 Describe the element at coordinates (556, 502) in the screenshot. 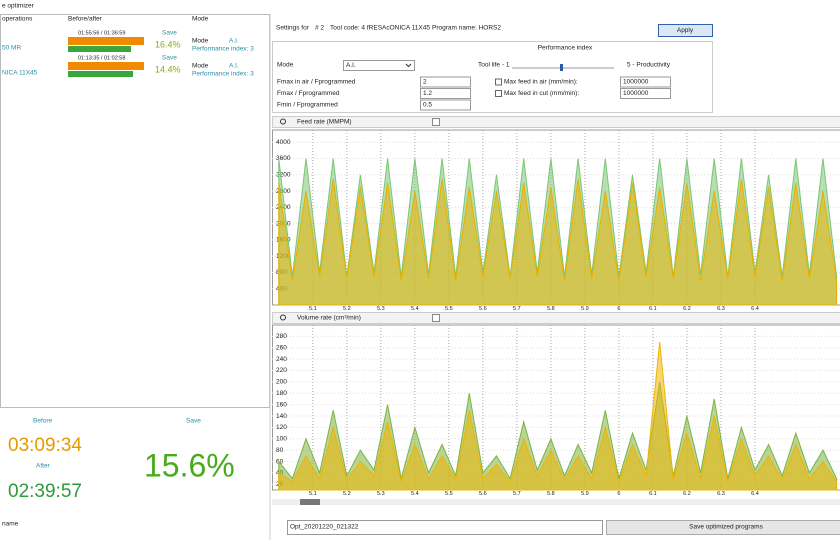

I see `scrollbar` at that location.